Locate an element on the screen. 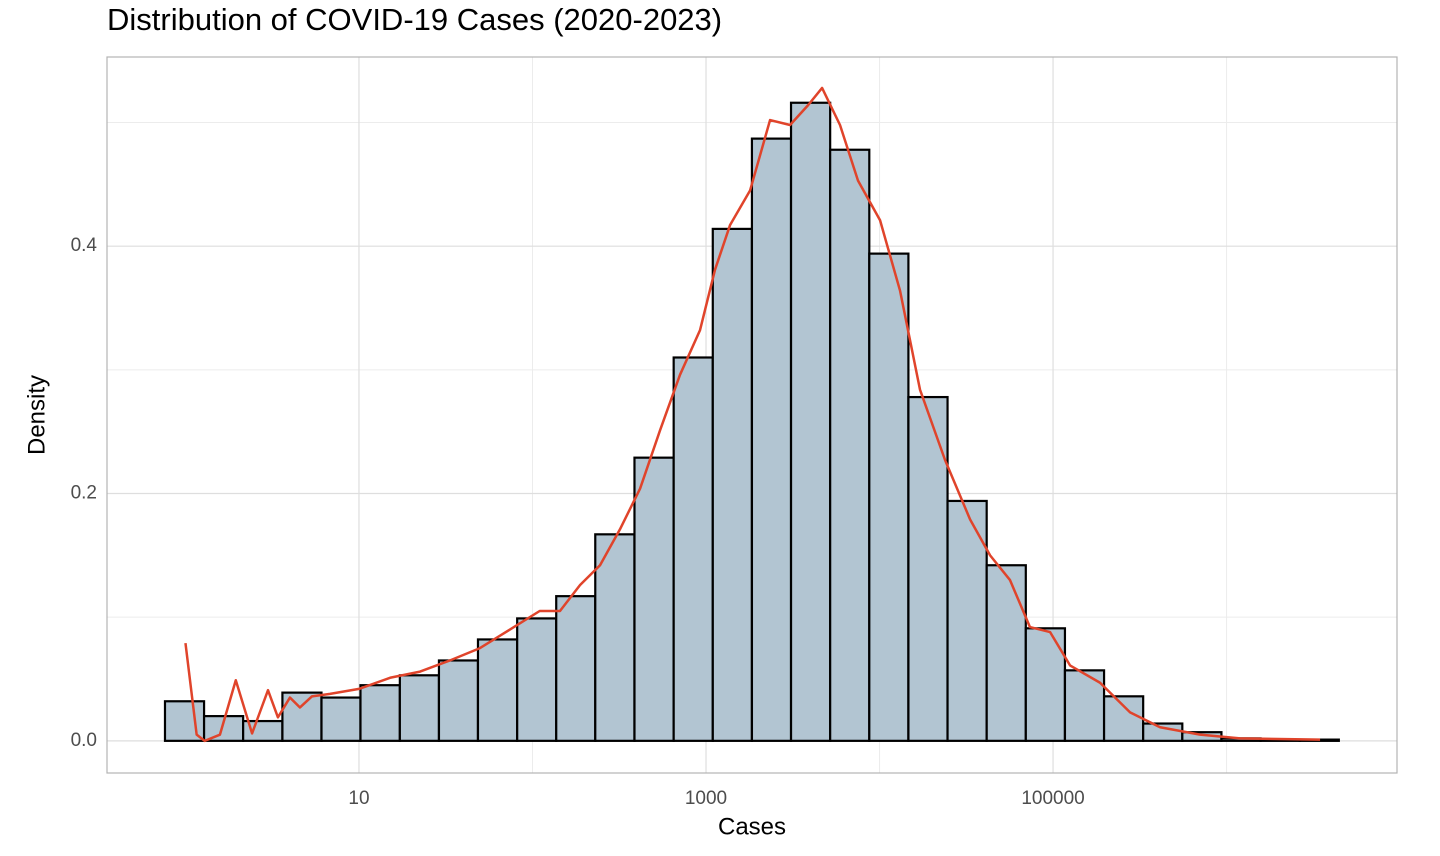 The width and height of the screenshot is (1440, 856). x-tick-label: 10 is located at coordinates (358, 798).